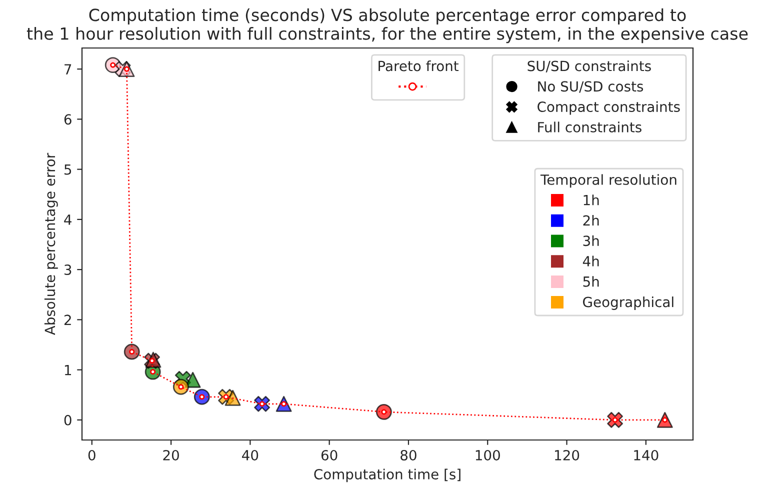  Describe the element at coordinates (68, 420) in the screenshot. I see `y-tick-label: 0` at that location.